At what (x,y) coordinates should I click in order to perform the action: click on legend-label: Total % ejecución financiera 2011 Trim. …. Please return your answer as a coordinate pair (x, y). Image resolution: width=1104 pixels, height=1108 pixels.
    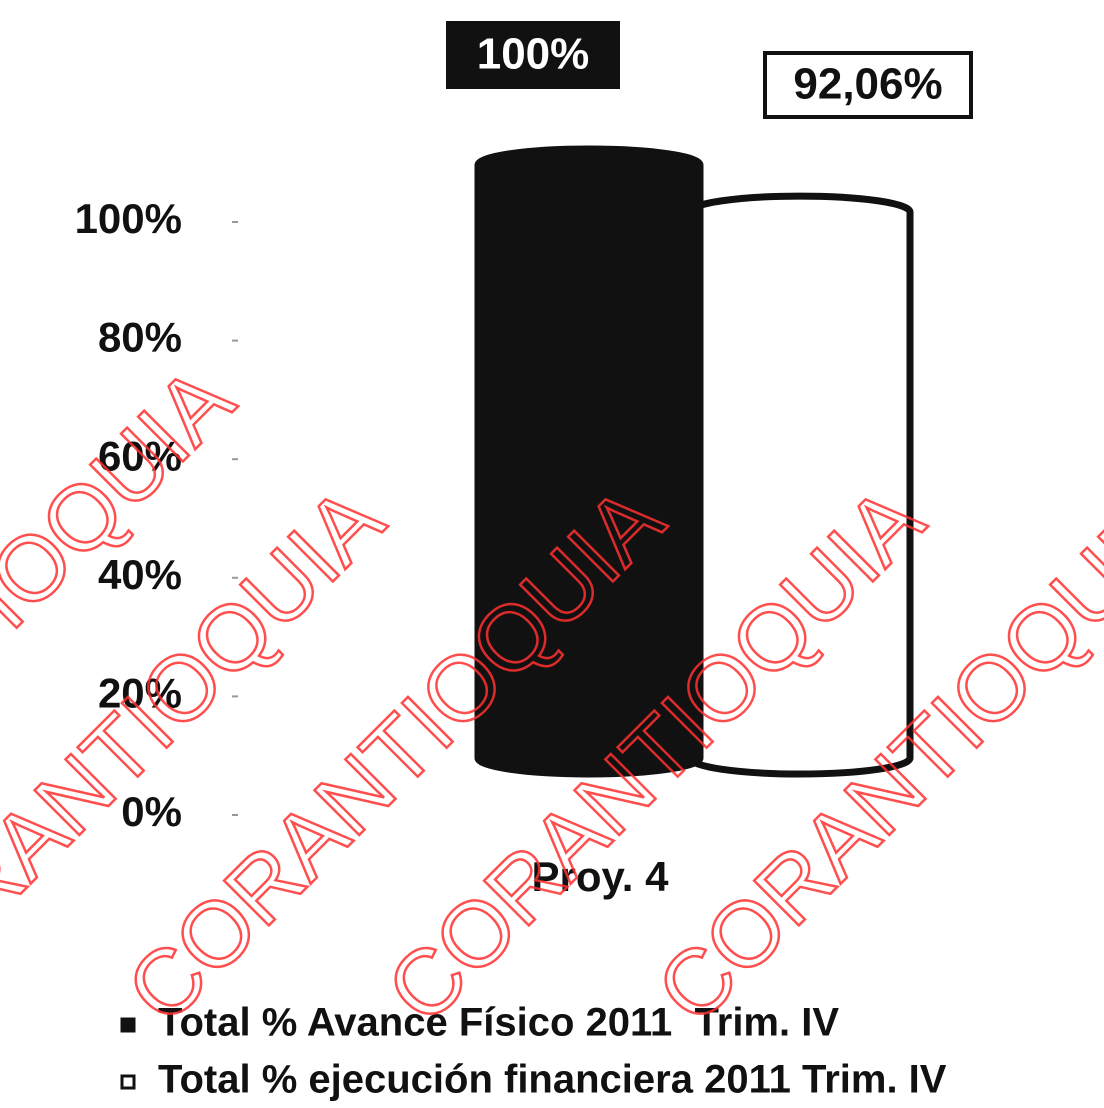
    Looking at the image, I should click on (552, 1080).